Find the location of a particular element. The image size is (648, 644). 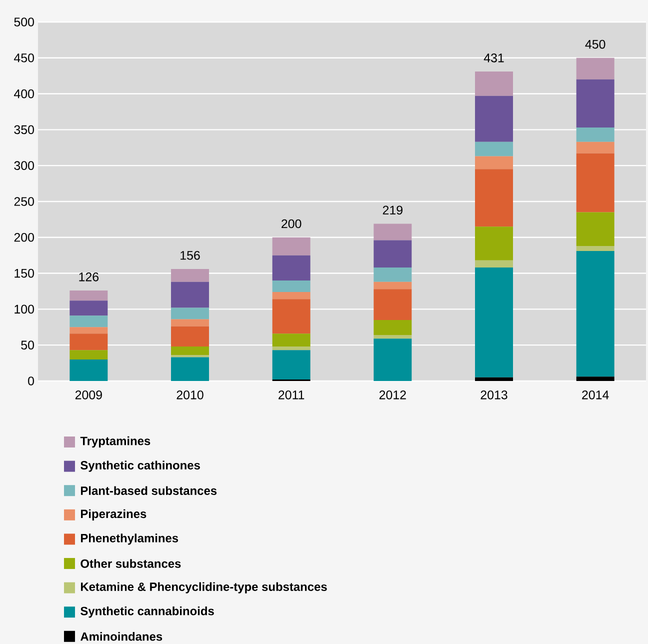

legend-label: Other substances is located at coordinates (130, 563).